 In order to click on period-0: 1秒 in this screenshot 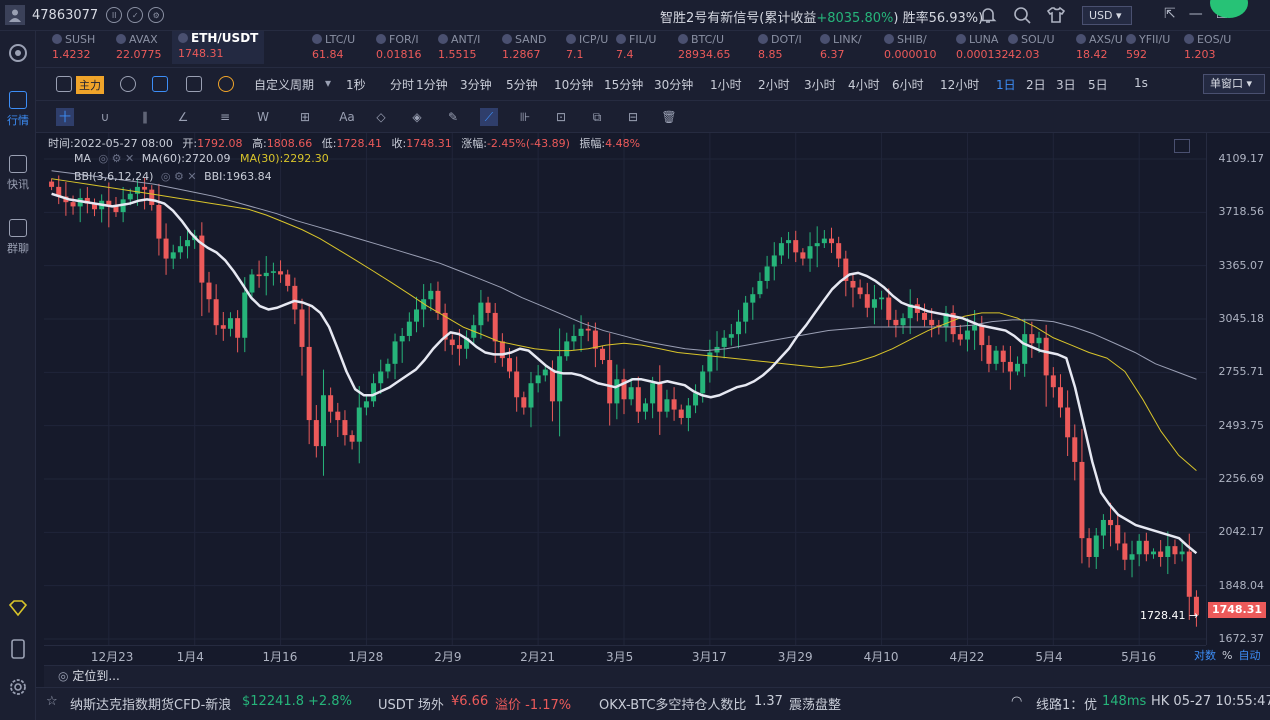, I will do `click(356, 85)`.